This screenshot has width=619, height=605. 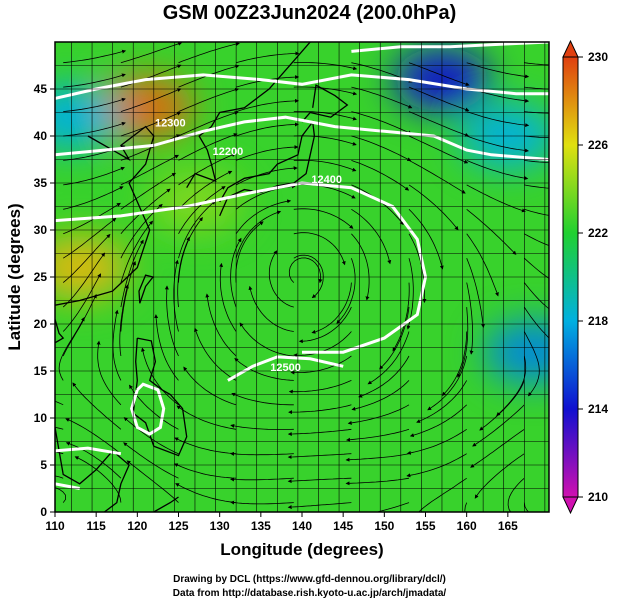 I want to click on colorbar-tick-label: 218, so click(x=598, y=321).